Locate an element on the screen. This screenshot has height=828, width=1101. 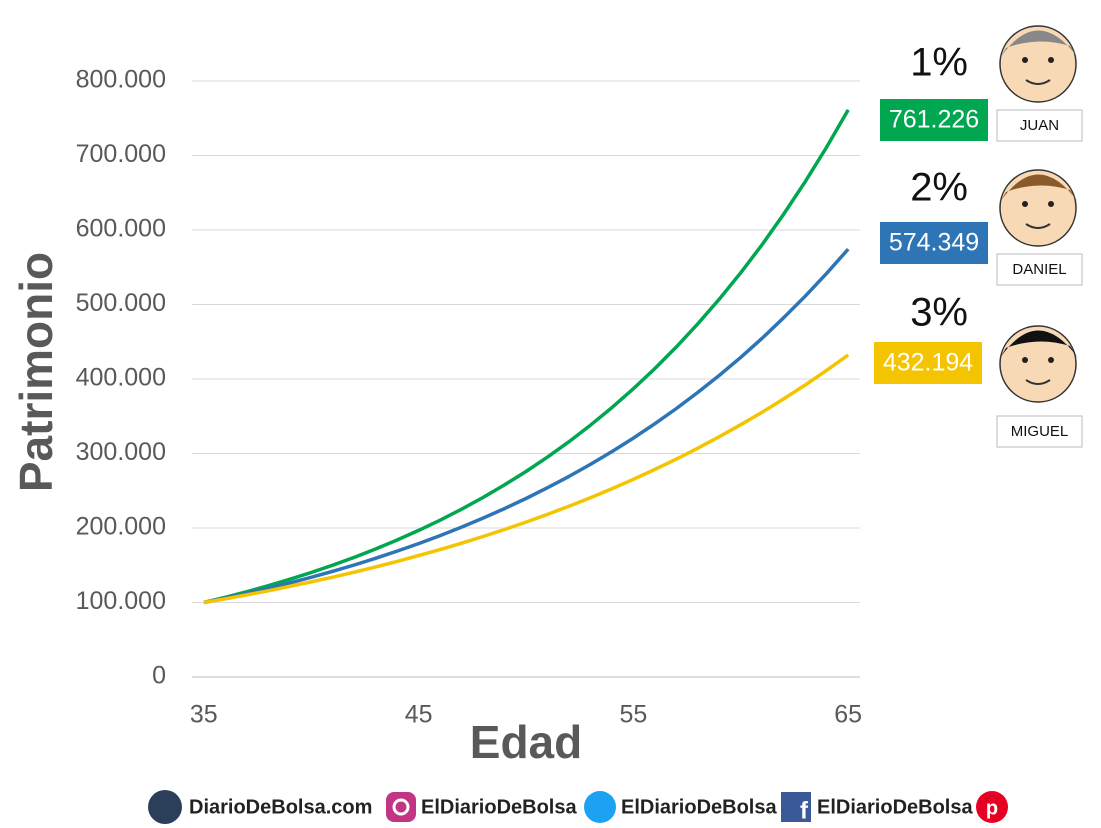
legend-name: JUAN is located at coordinates (1039, 125).